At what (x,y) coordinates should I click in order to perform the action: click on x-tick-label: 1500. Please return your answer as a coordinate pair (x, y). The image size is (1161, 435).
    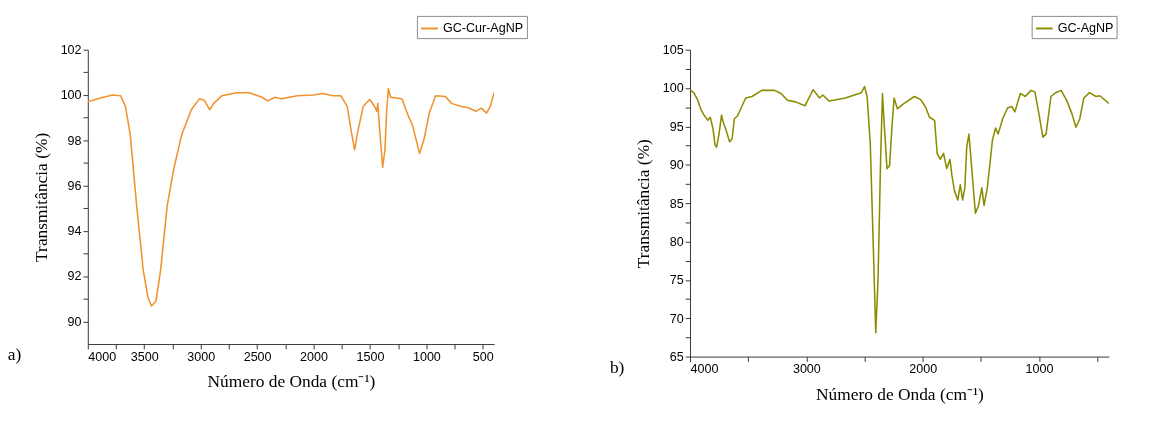
    Looking at the image, I should click on (370, 356).